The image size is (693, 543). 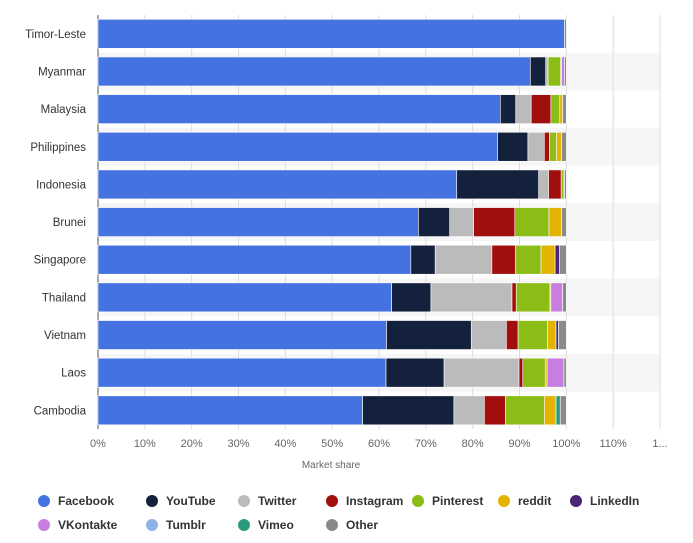 What do you see at coordinates (88, 525) in the screenshot?
I see `legend-label: VKontakte` at bounding box center [88, 525].